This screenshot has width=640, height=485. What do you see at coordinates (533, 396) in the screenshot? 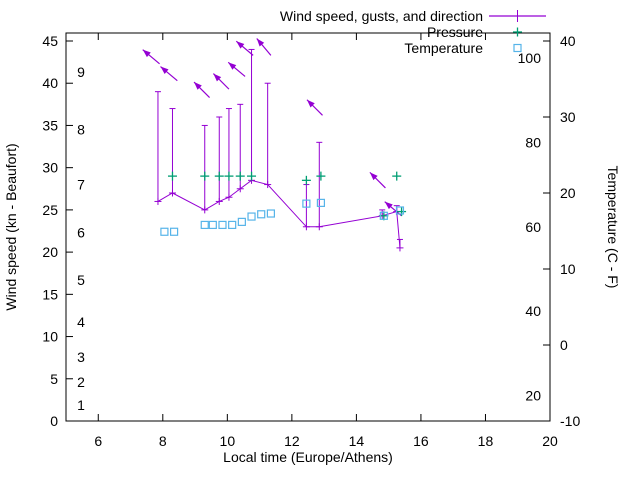
I see `fahrenheit-label: 20` at bounding box center [533, 396].